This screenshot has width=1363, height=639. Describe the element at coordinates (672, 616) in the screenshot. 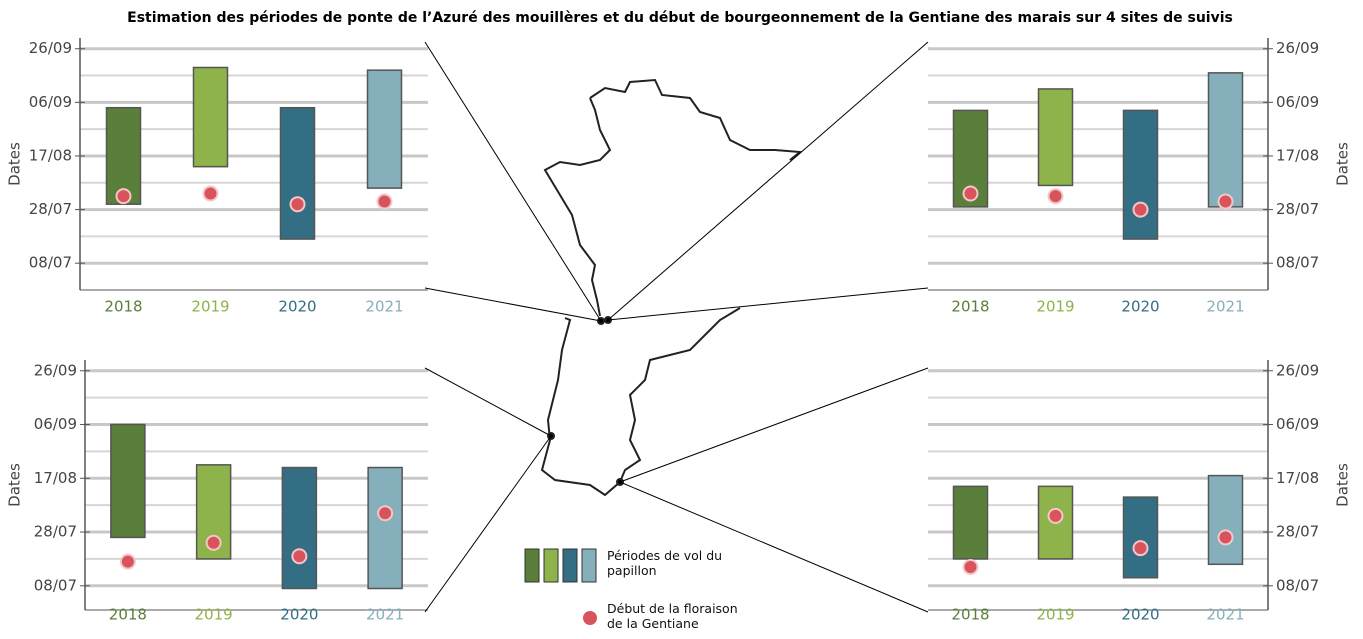

I see `legend-label: Début de la floraison de la Gentiane` at that location.